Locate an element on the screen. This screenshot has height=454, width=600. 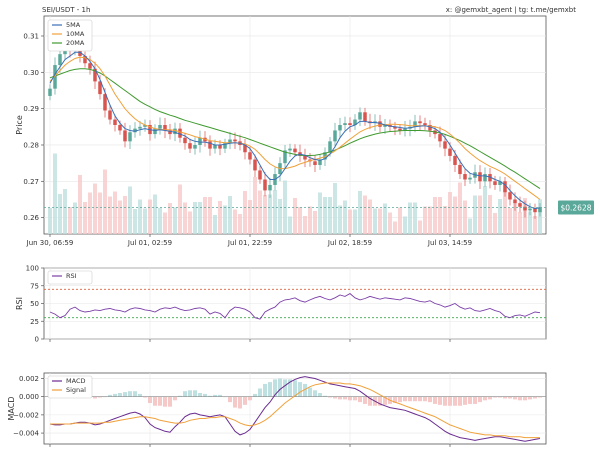
price-legend-label: 5MA is located at coordinates (73, 25).